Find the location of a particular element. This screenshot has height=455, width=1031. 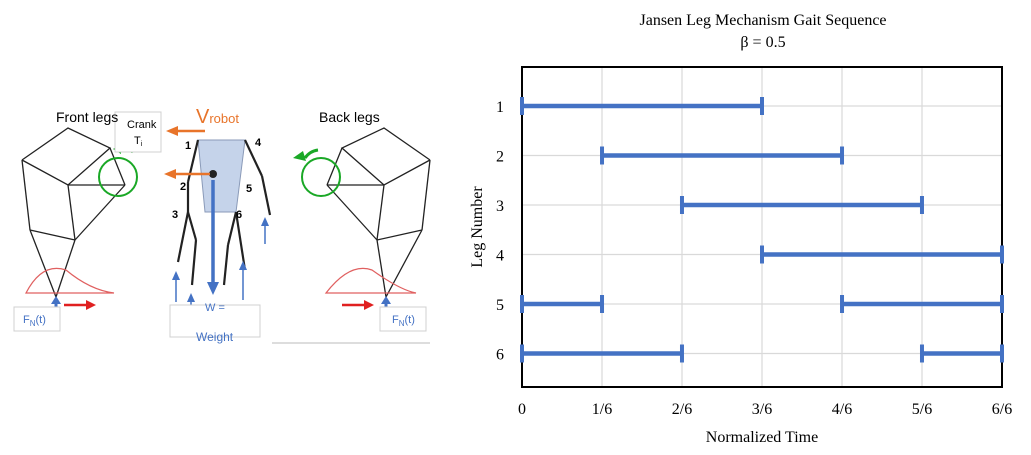

y-axis-label: Leg Number is located at coordinates (477, 227).